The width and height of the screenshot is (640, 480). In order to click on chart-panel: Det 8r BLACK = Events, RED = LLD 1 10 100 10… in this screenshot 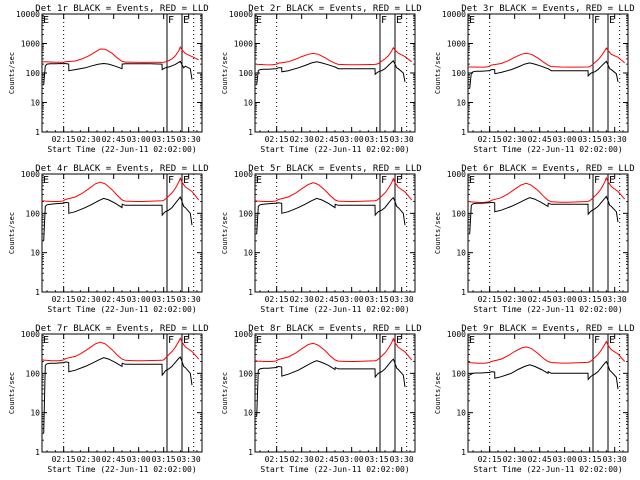, I will do `click(321, 399)`.